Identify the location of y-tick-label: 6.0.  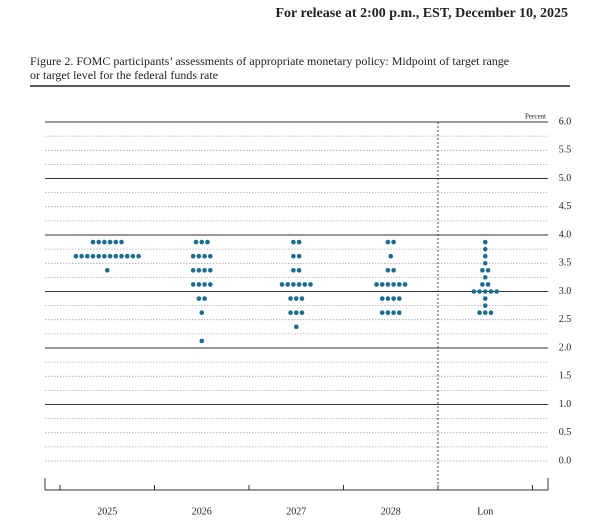
(565, 121).